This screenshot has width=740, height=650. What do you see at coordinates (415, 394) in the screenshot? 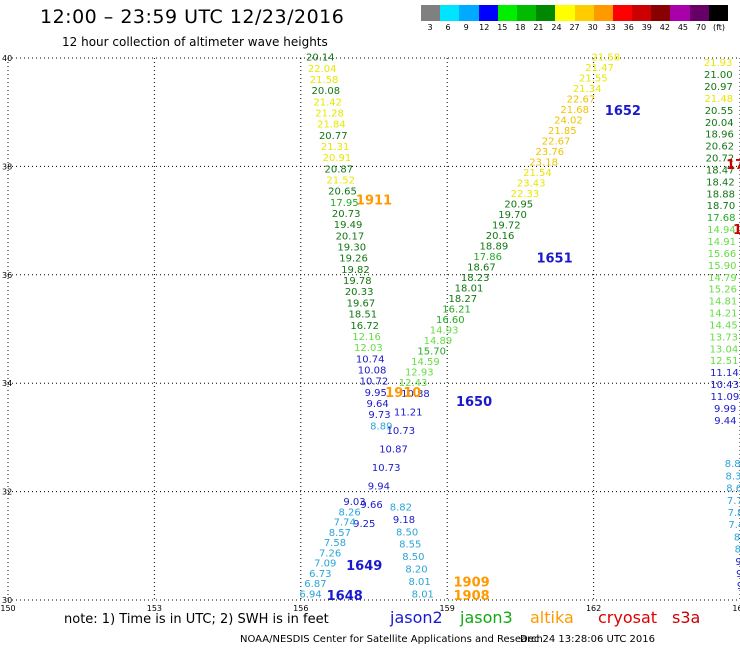
I see `wave-height-value: 10.88` at bounding box center [415, 394].